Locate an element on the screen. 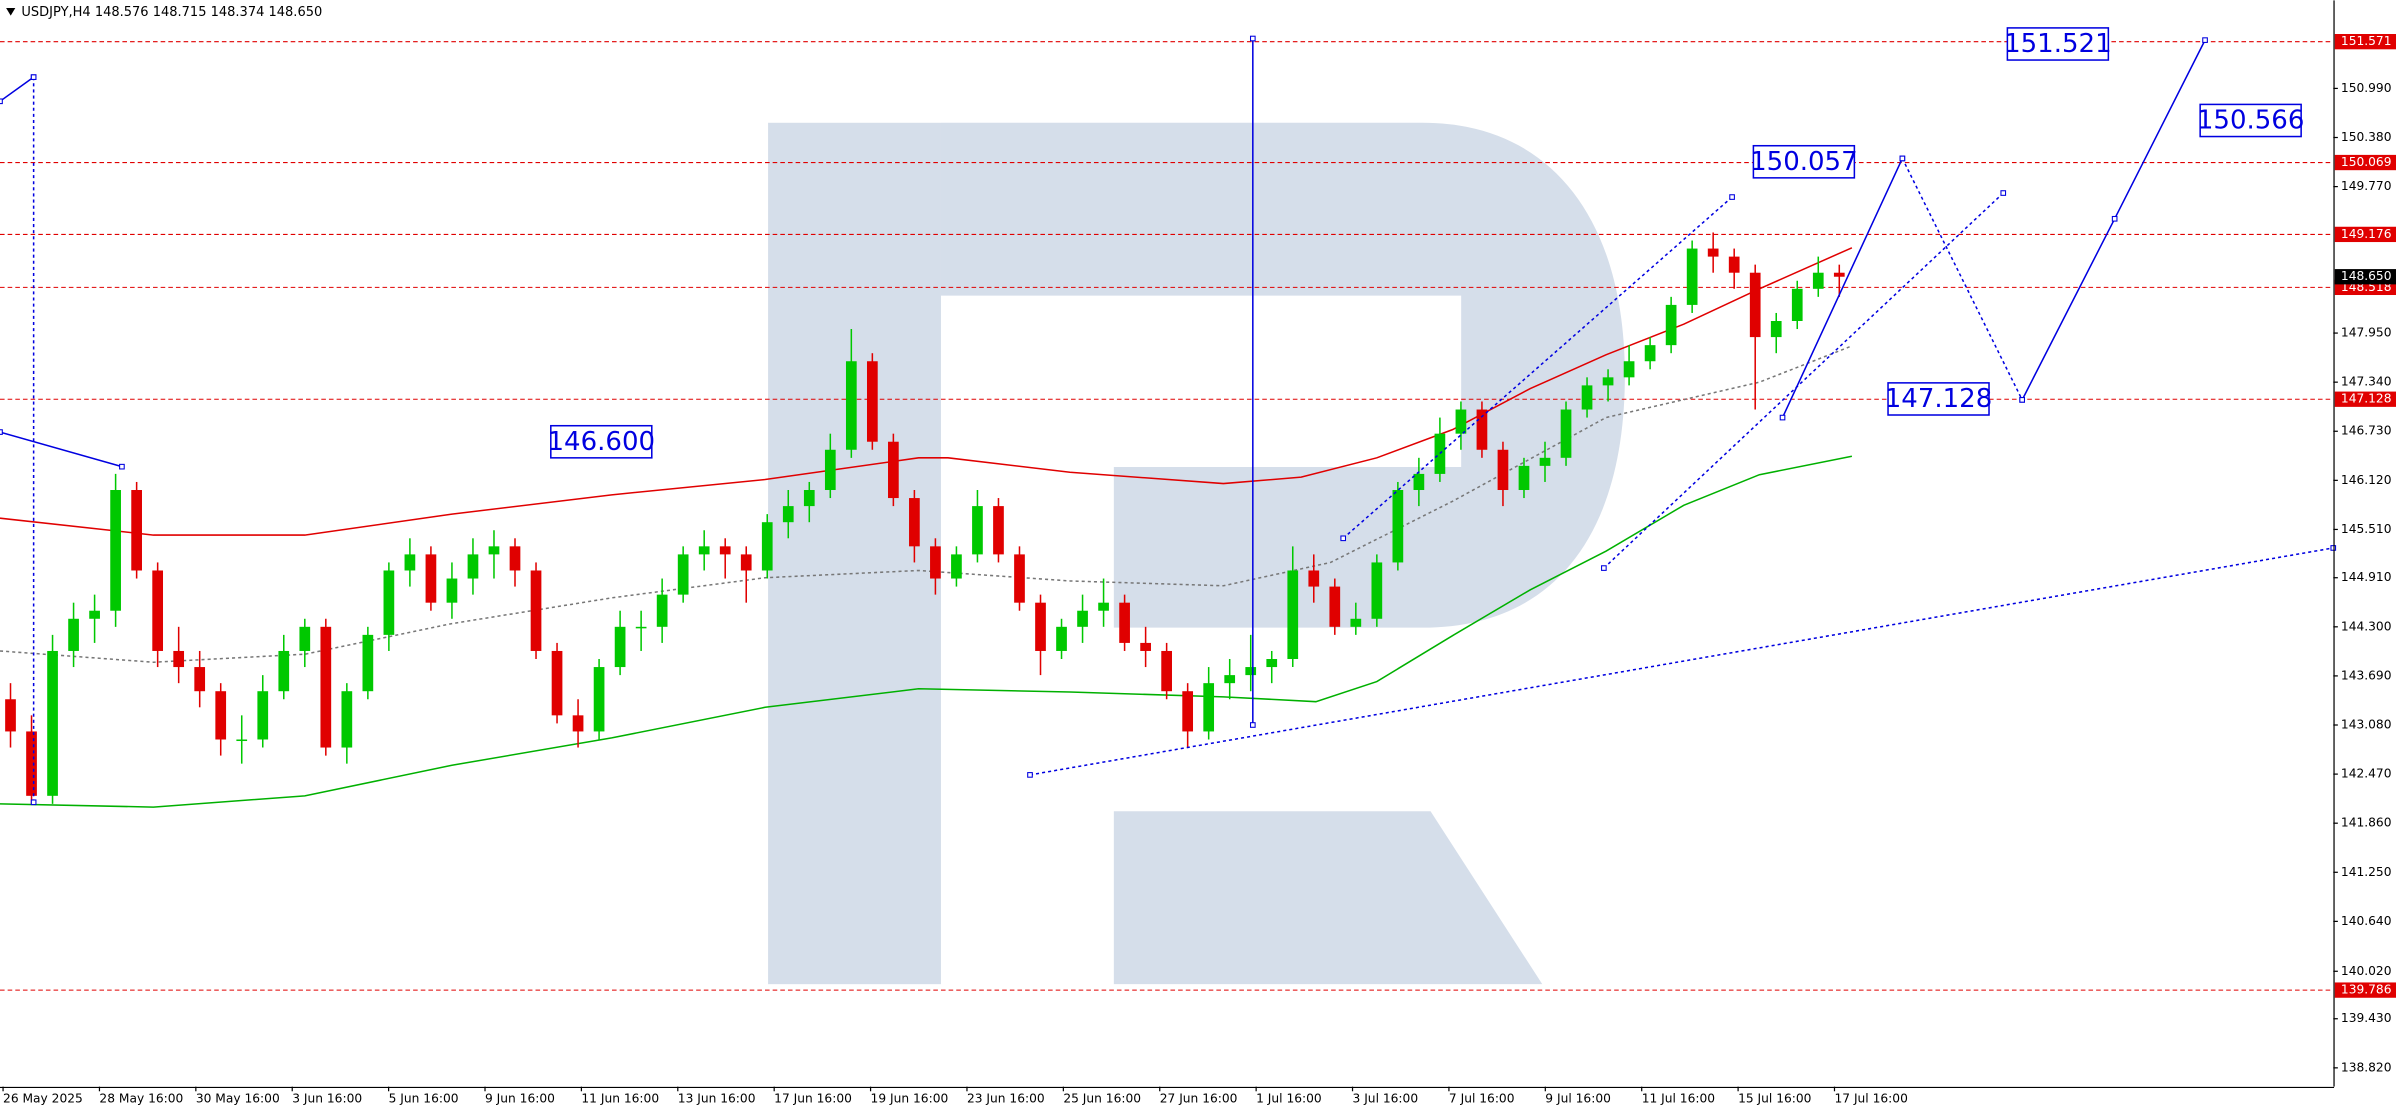  x-tick-label: 11 Jun 16:00 is located at coordinates (620, 1098).